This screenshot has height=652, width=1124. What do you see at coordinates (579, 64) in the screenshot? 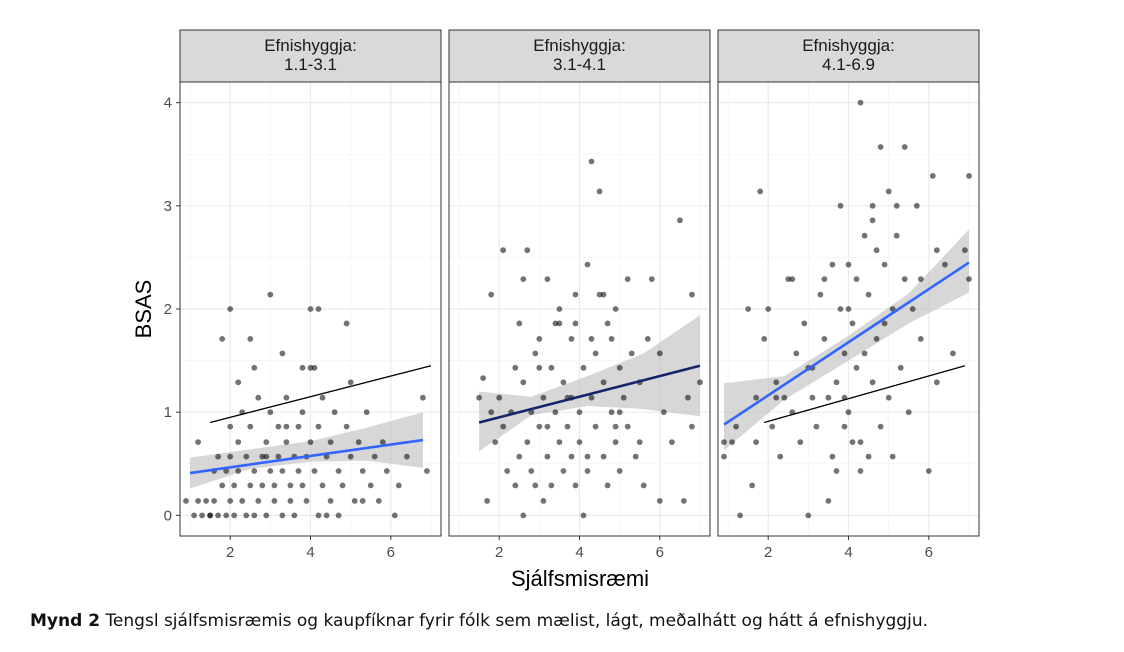
I see `facet-strip-label: 3.1-4.1` at bounding box center [579, 64].